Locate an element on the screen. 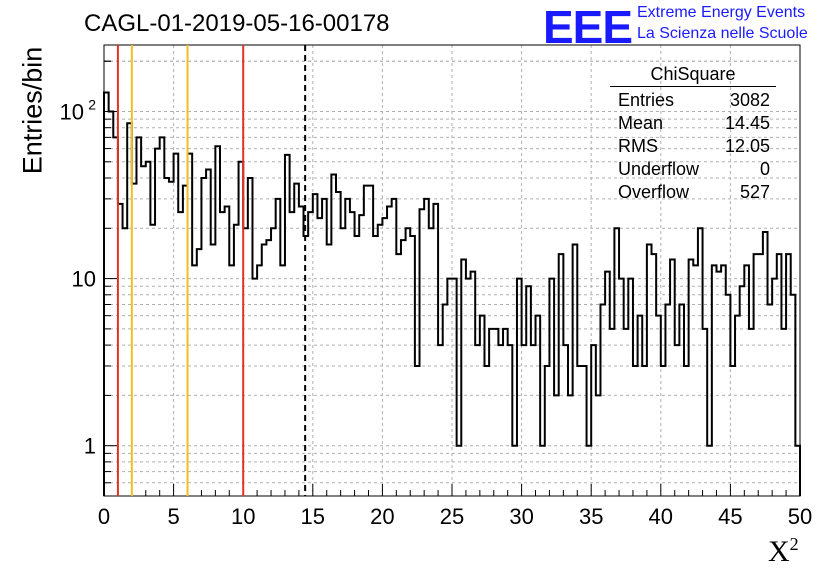  x-tick-label: 10 is located at coordinates (243, 516).